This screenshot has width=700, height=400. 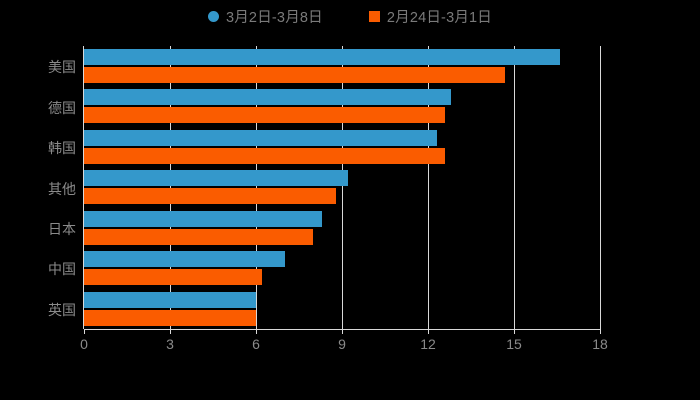 What do you see at coordinates (84, 344) in the screenshot?
I see `x-axis-tick-label: 0` at bounding box center [84, 344].